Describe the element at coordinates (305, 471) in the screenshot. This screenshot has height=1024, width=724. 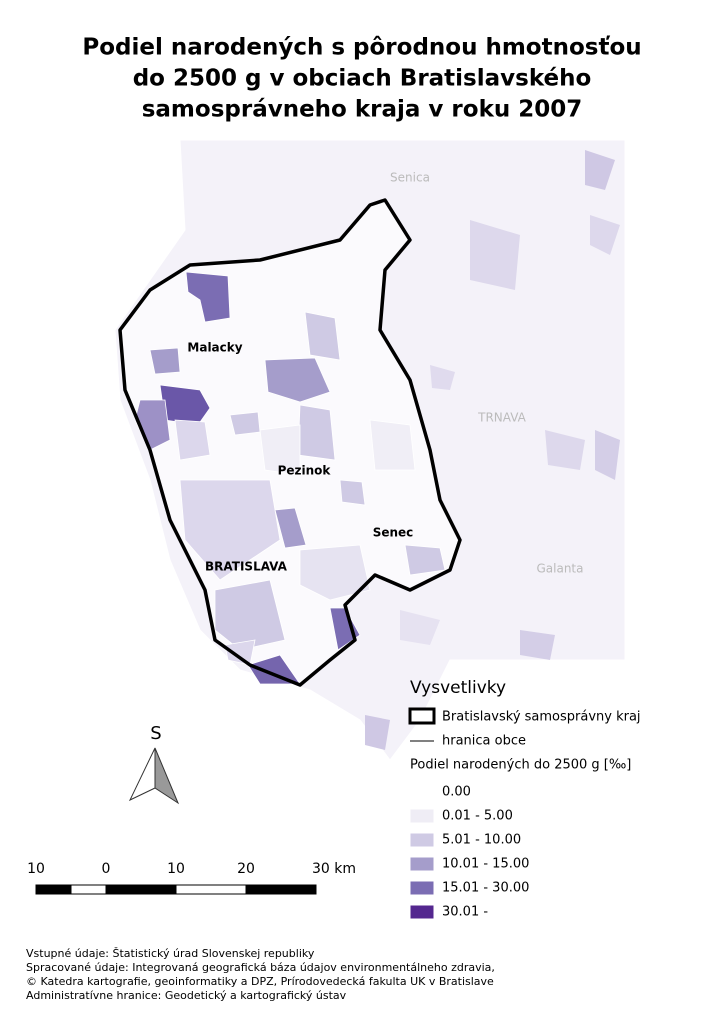
I see `place-label: Pezinok` at that location.